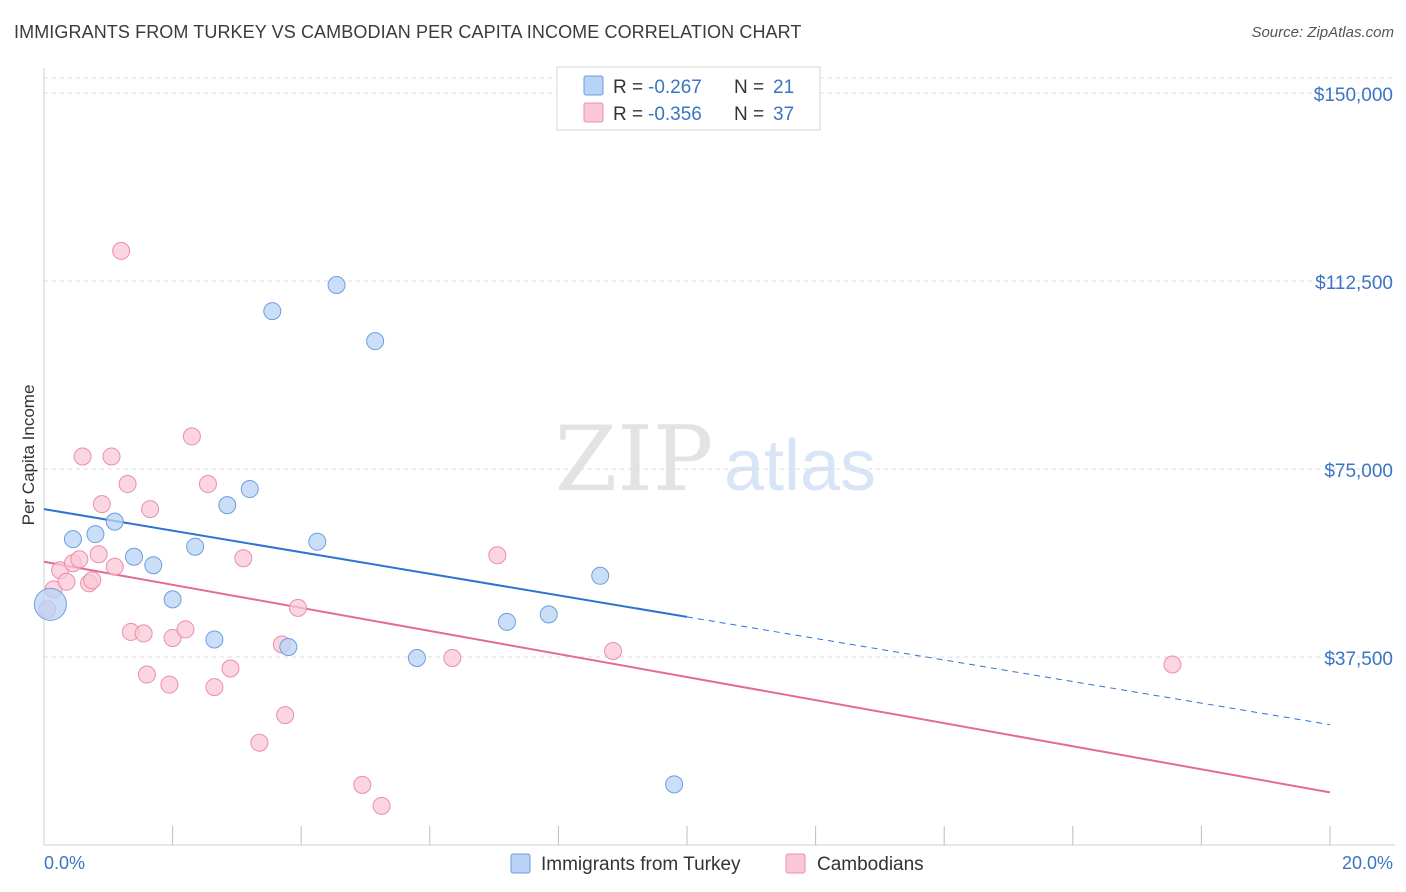  I want to click on legend-n-label-2: N =, so click(749, 114).